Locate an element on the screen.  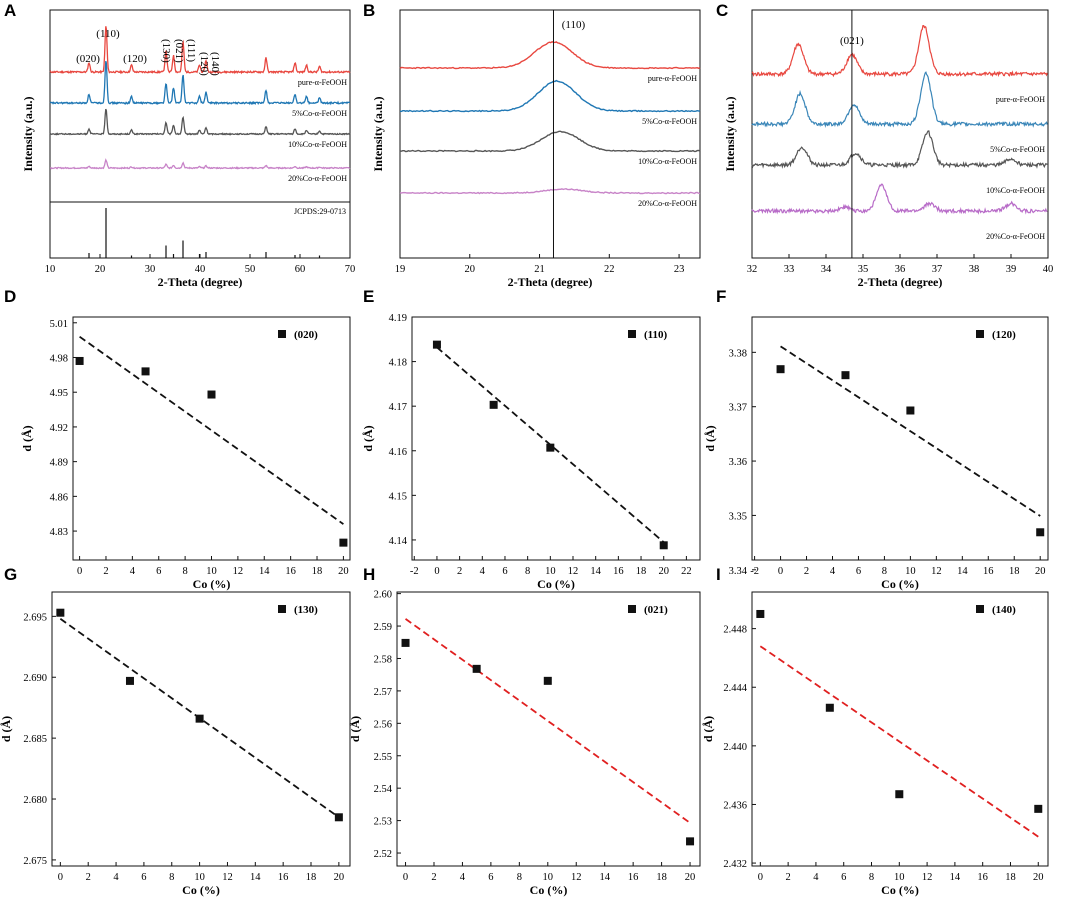
legend-marker is located at coordinates (980, 609).